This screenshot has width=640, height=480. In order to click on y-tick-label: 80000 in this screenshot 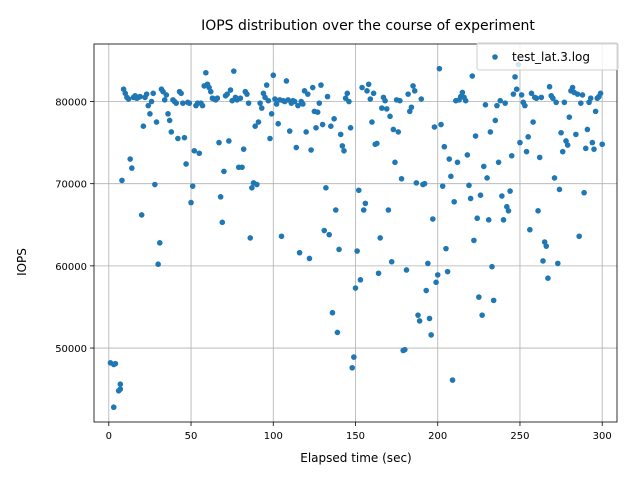, I will do `click(71, 103)`.